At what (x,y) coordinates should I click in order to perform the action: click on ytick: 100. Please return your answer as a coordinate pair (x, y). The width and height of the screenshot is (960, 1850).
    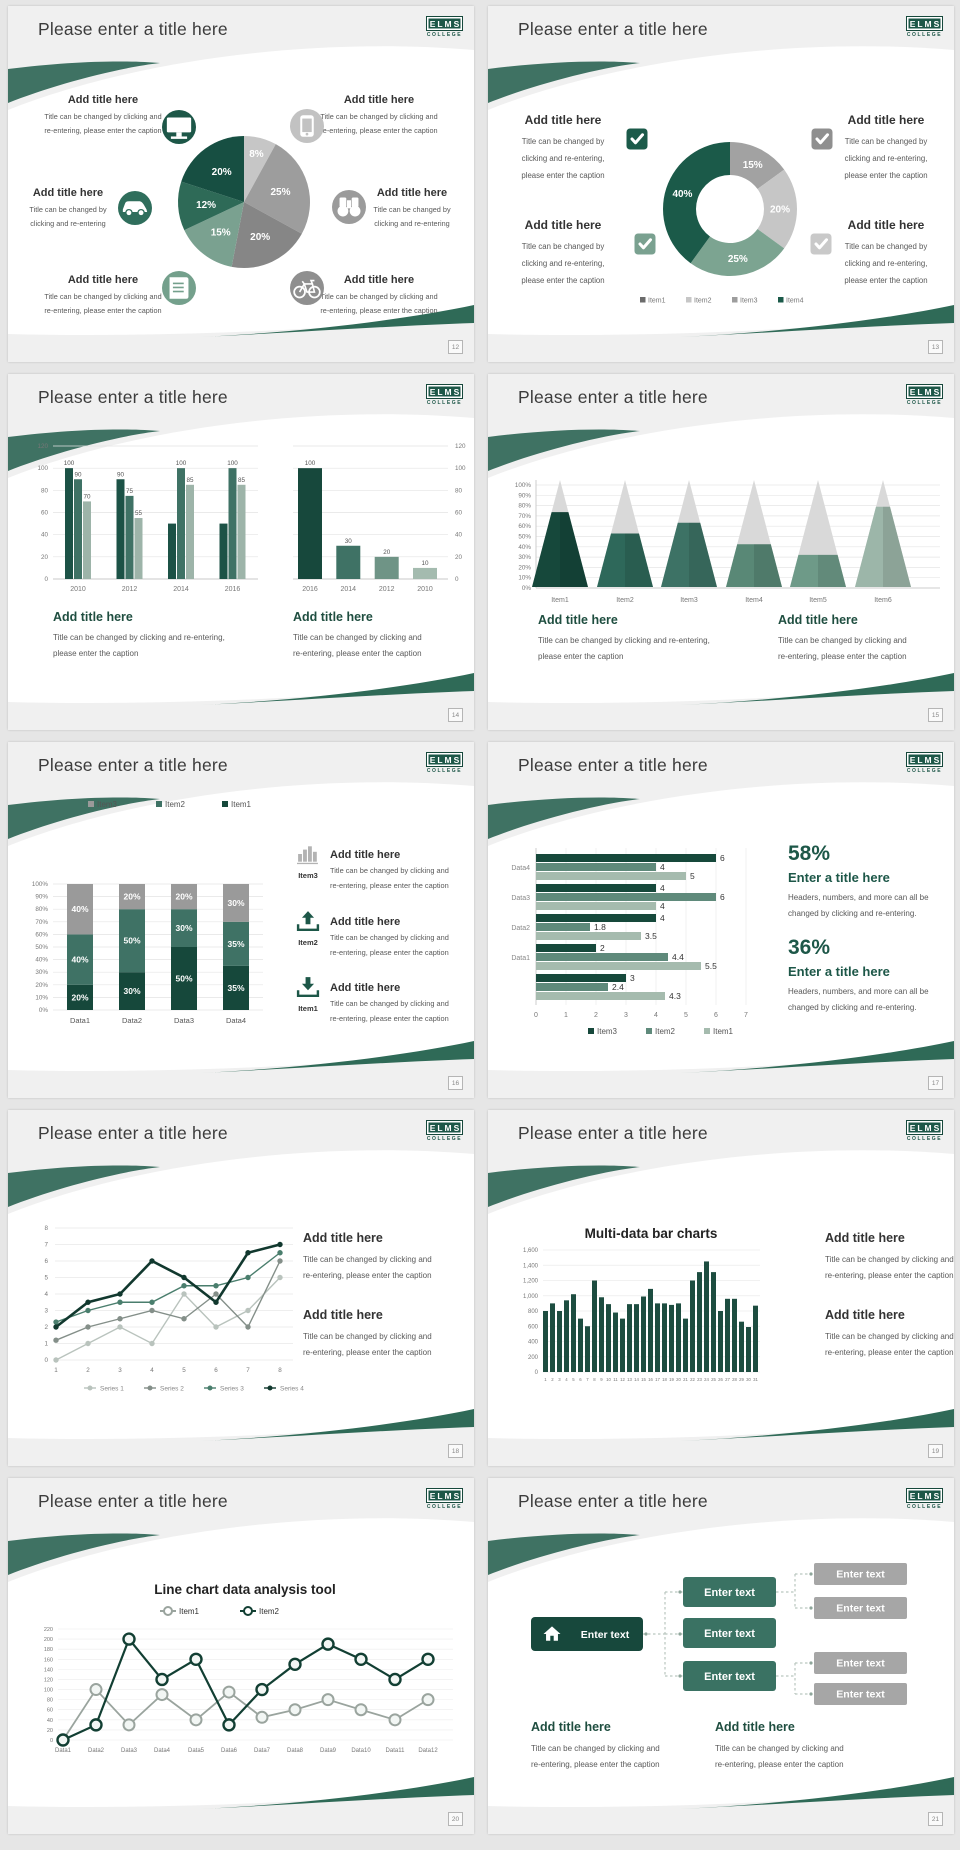
    Looking at the image, I should click on (42, 468).